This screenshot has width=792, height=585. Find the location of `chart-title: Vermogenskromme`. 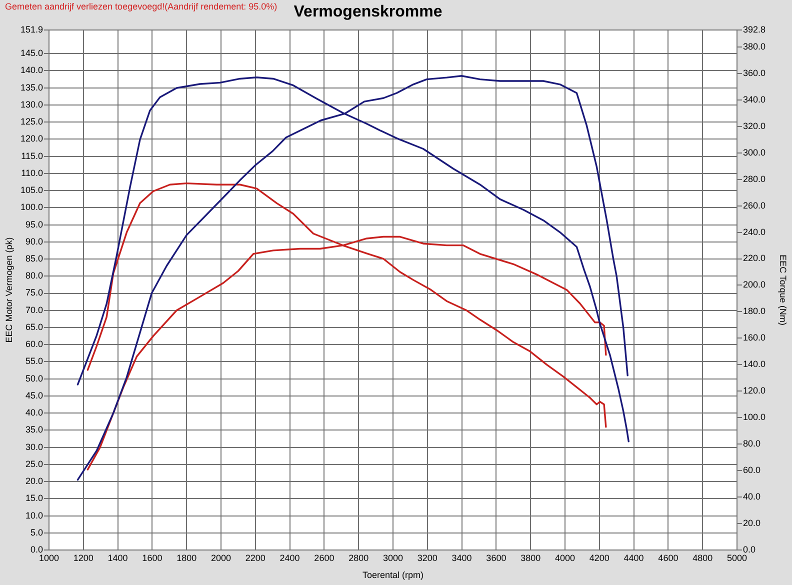

chart-title: Vermogenskromme is located at coordinates (368, 11).